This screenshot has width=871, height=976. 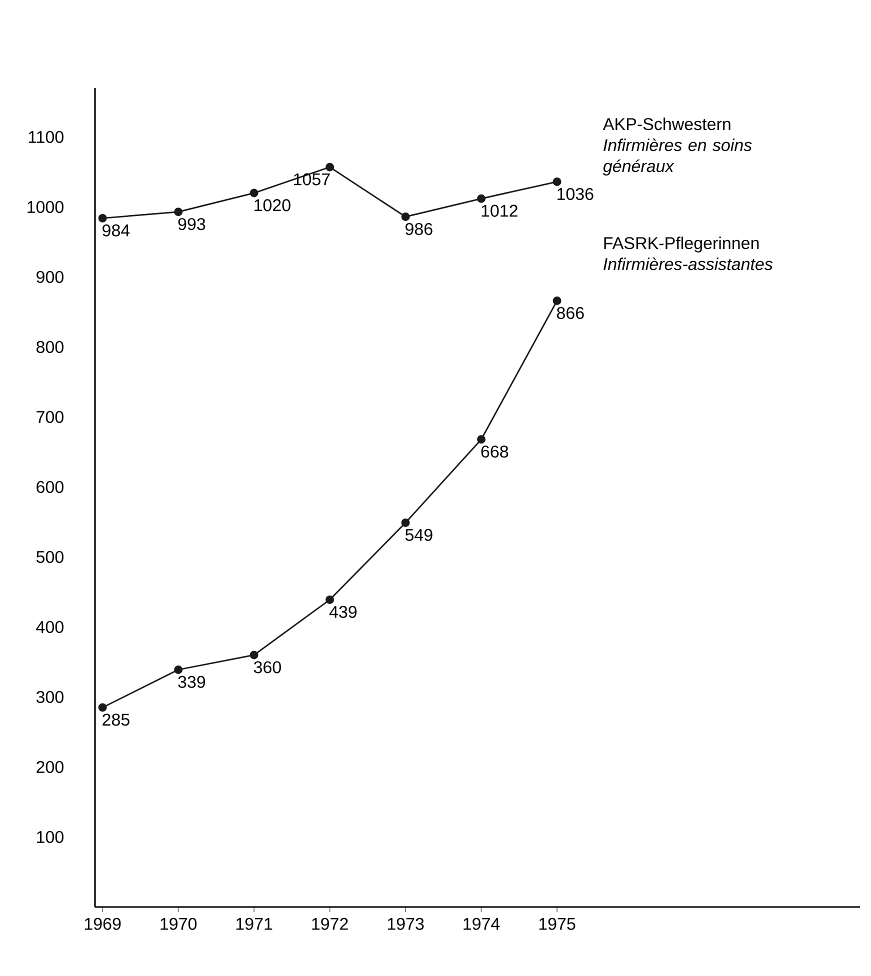 What do you see at coordinates (50, 487) in the screenshot?
I see `y-tick-label: 600` at bounding box center [50, 487].